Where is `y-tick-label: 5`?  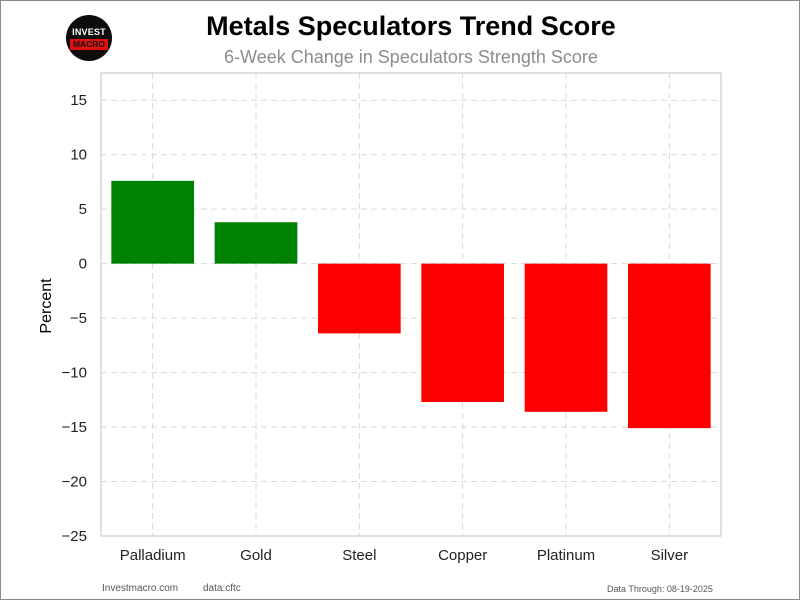
y-tick-label: 5 is located at coordinates (83, 209).